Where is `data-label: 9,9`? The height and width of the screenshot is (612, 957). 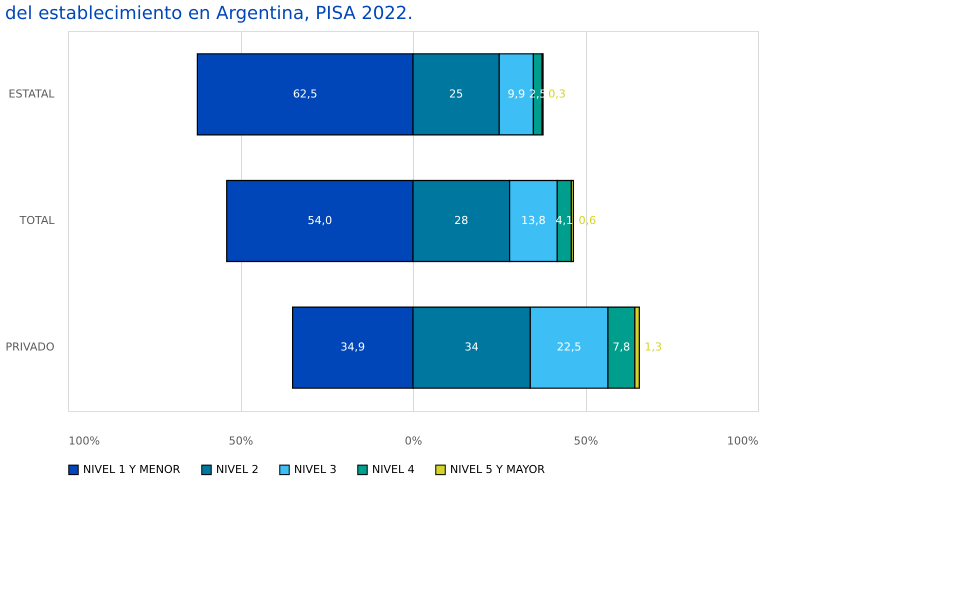
data-label: 9,9 is located at coordinates (517, 93).